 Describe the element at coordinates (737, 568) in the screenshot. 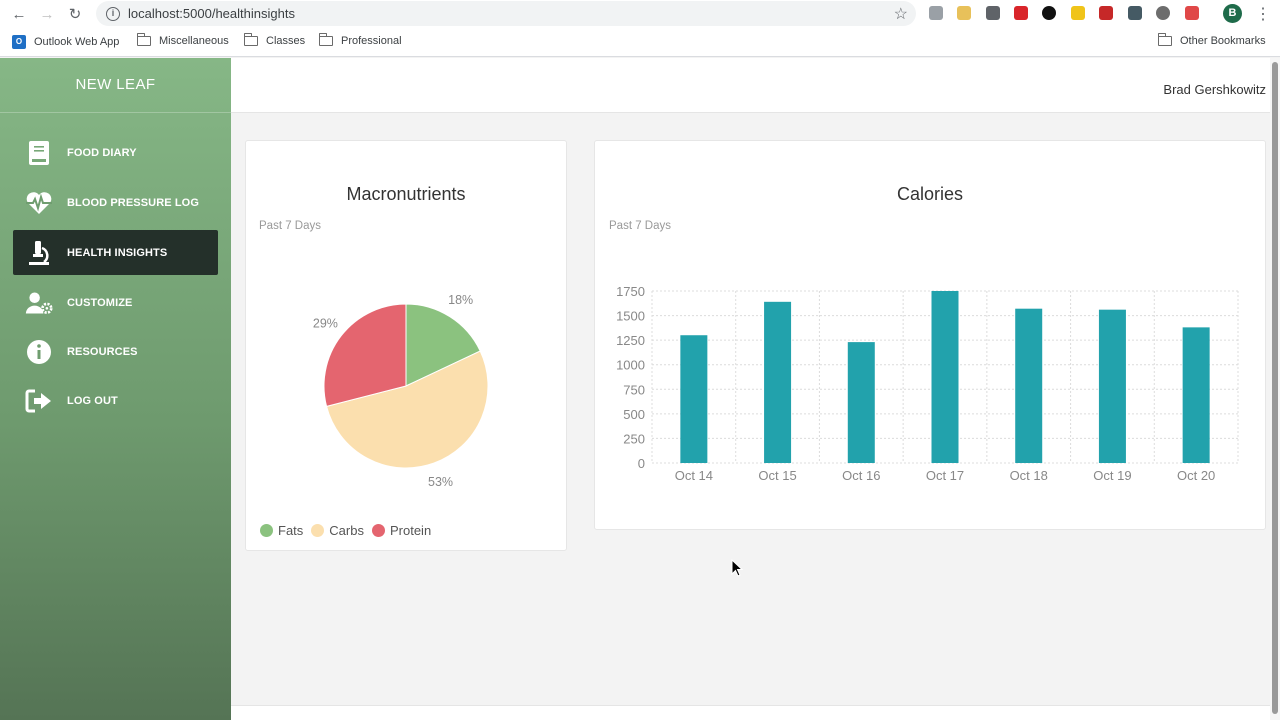

I see `mouse-cursor-icon` at that location.